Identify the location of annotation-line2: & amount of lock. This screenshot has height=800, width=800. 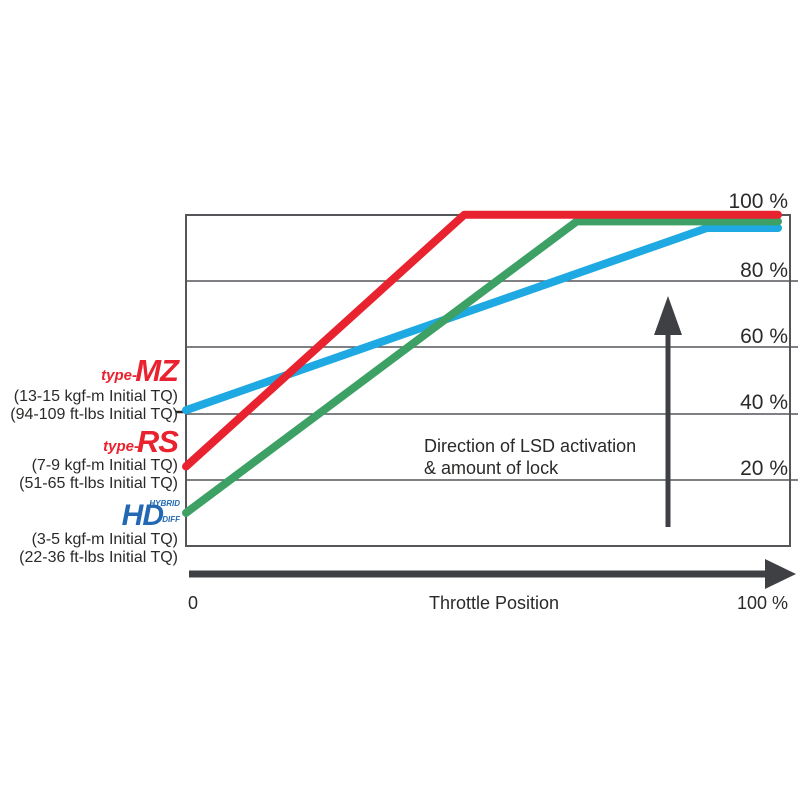
(491, 468).